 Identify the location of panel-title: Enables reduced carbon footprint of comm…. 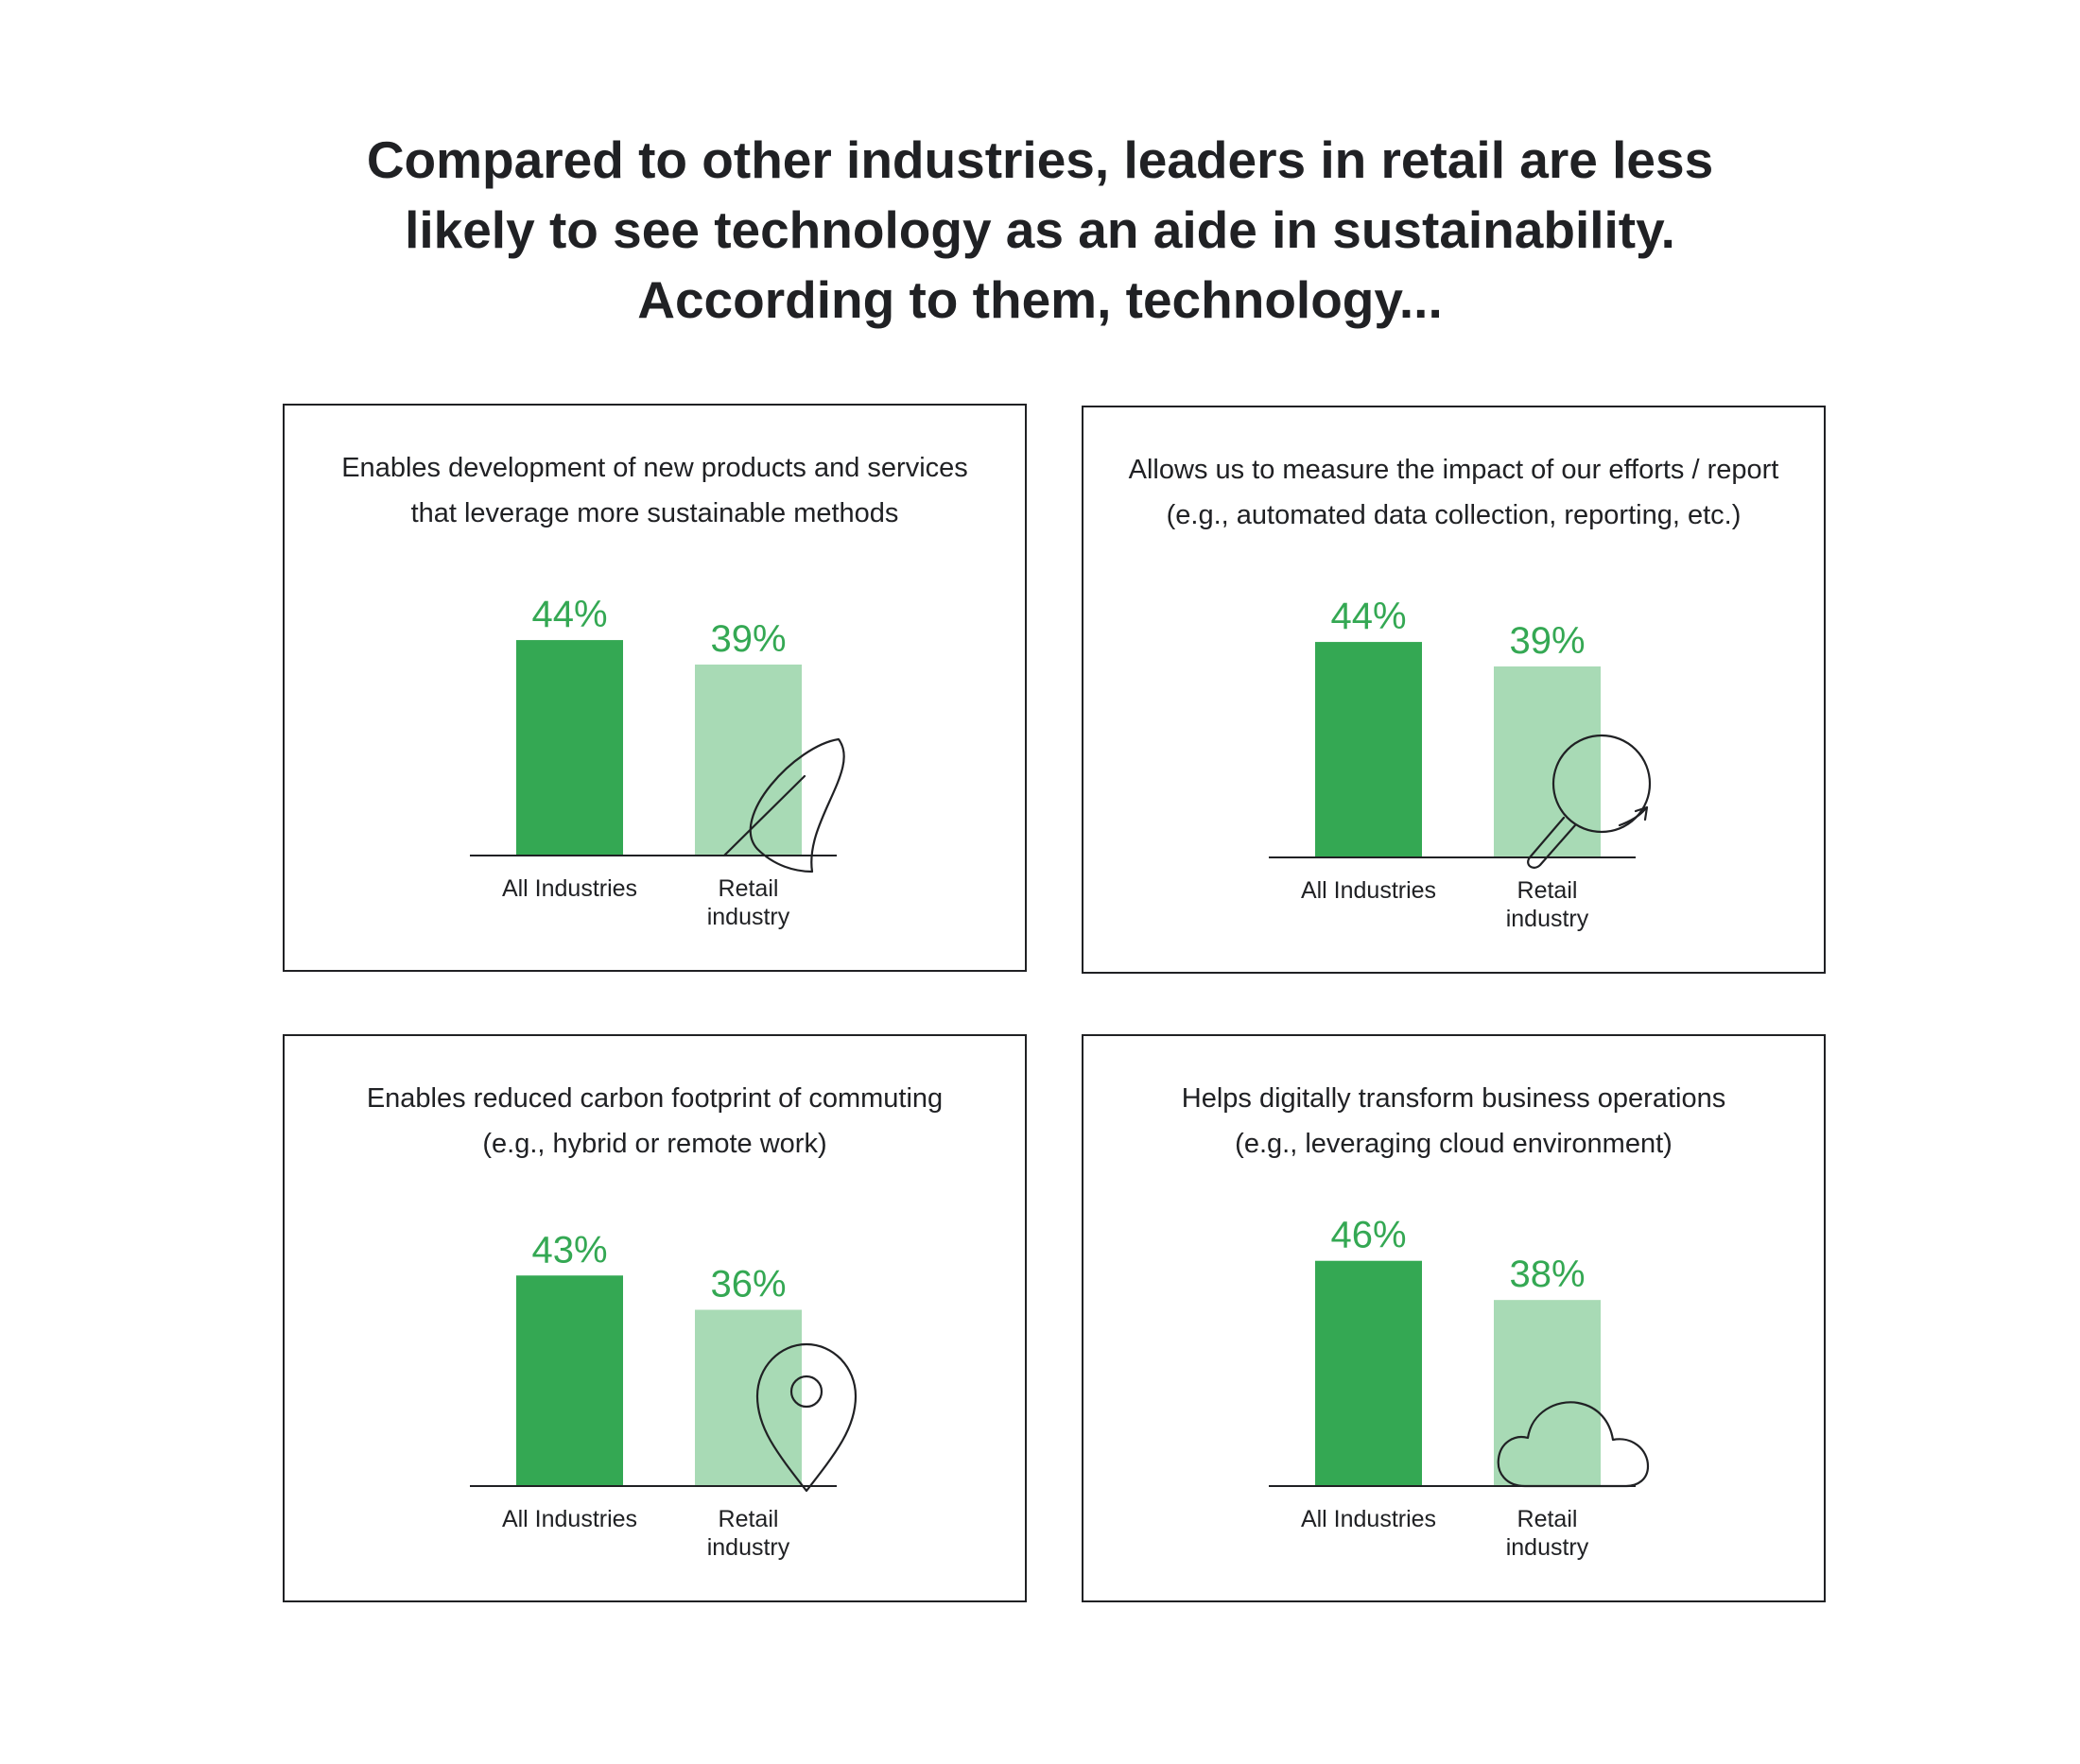
(655, 1121).